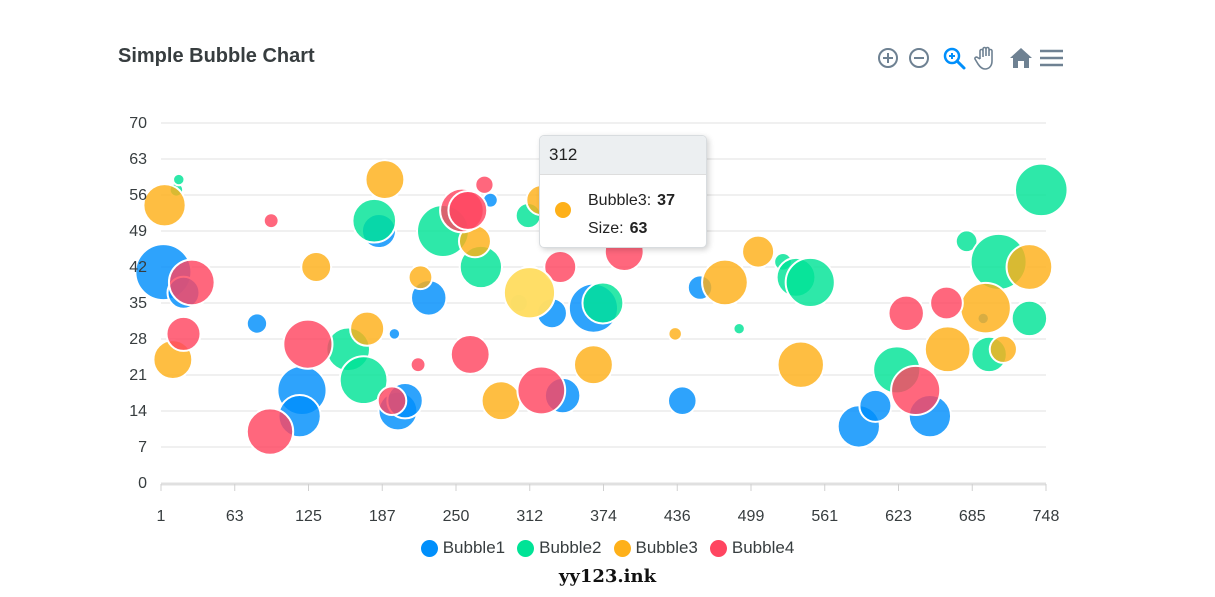 The image size is (1215, 597). What do you see at coordinates (623, 155) in the screenshot?
I see `tooltip-title: 312` at bounding box center [623, 155].